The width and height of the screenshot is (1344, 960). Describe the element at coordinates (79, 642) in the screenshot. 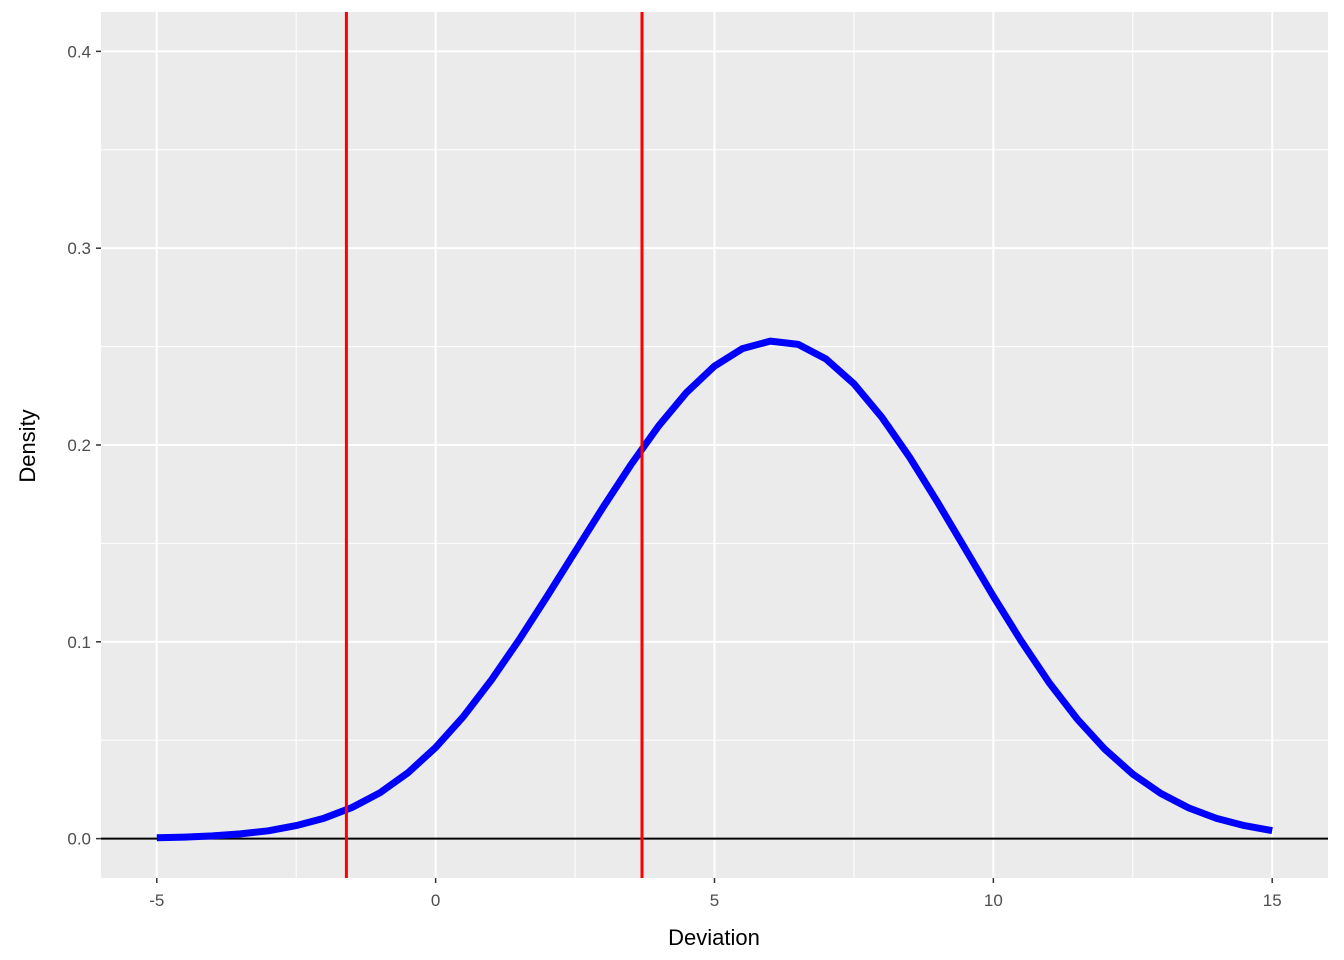

I see `y-tick-label: 0.1` at that location.